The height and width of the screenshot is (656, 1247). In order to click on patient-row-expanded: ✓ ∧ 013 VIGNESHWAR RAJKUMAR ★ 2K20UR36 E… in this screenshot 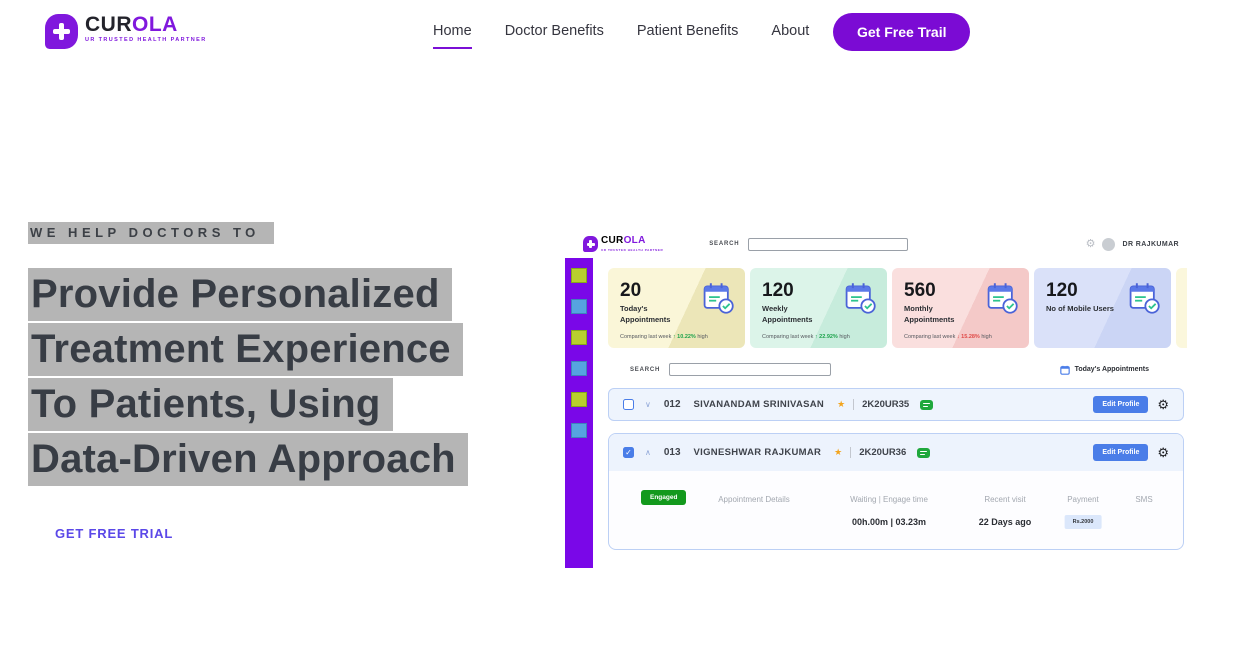, I will do `click(896, 491)`.